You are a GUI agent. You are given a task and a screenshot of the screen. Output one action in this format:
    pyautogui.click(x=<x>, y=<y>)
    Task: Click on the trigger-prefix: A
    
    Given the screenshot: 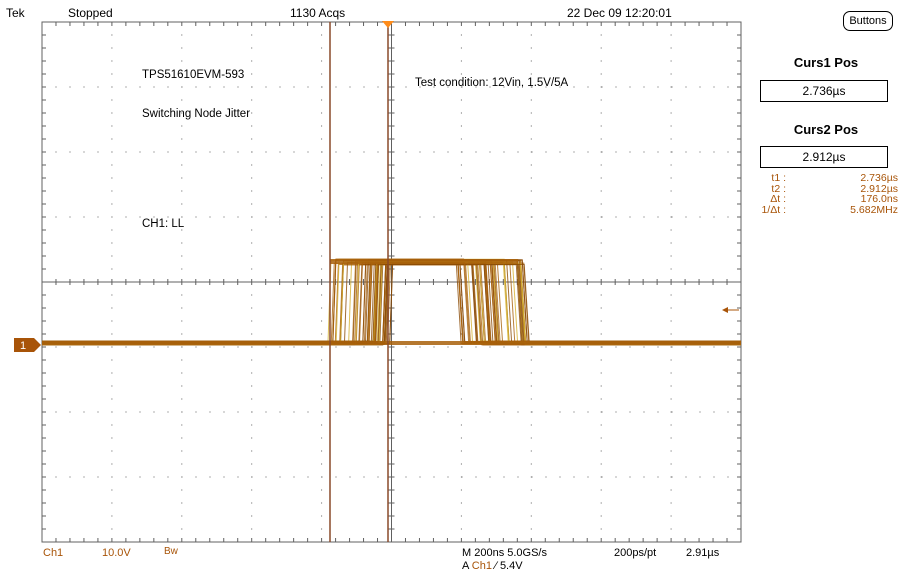 What is the action you would take?
    pyautogui.click(x=465, y=566)
    